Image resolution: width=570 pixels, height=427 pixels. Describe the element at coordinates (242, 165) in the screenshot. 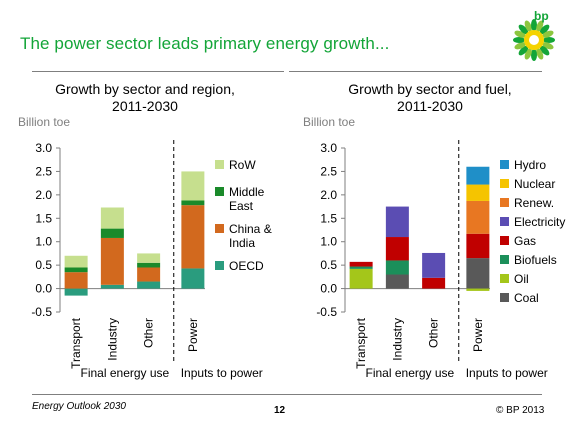

I see `left-legend-label: RoW` at that location.